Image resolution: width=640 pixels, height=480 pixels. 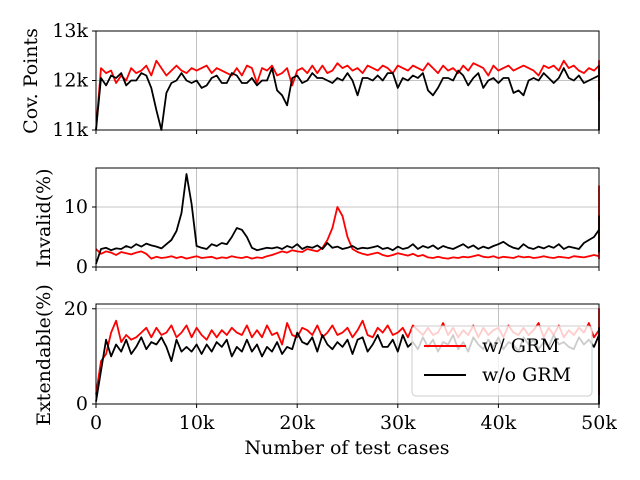 What do you see at coordinates (353, 423) in the screenshot?
I see `x-axis-ticks: 0 10k 20k 30k 40k 50k` at bounding box center [353, 423].